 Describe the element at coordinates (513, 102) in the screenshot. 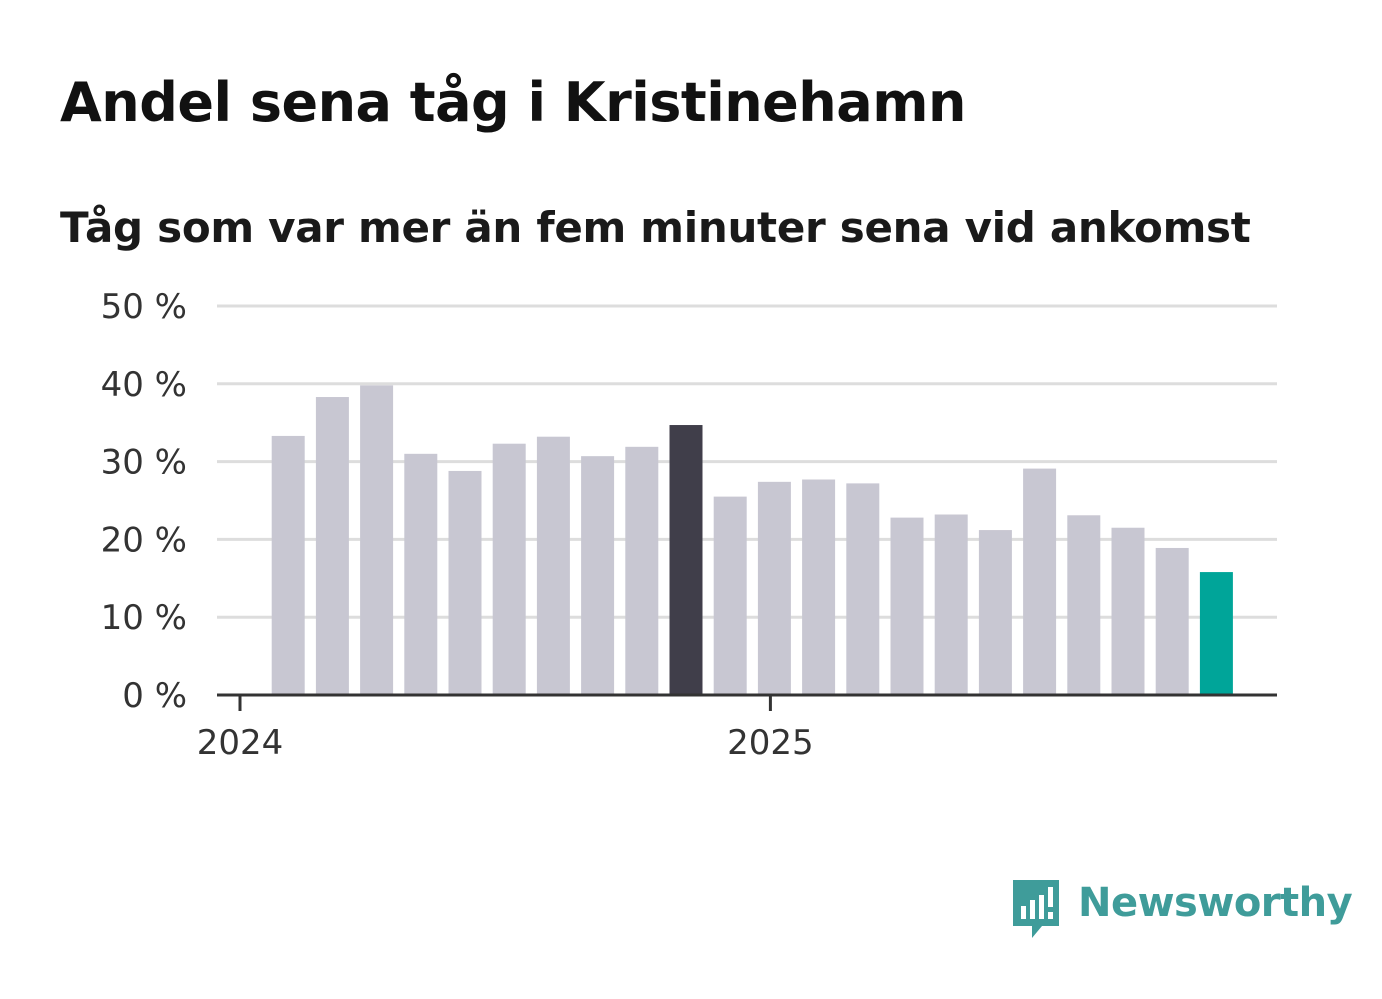

I see `chart-title: Andel sena tåg i Kristinehamn` at that location.